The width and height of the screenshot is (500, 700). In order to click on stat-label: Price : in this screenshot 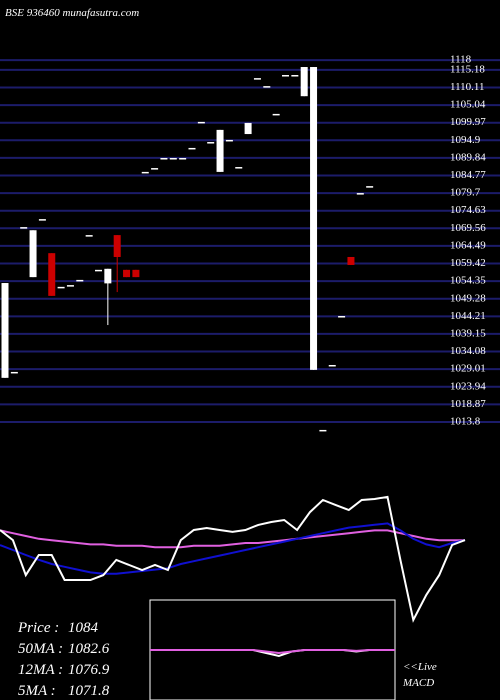, I will do `click(38, 628)`.